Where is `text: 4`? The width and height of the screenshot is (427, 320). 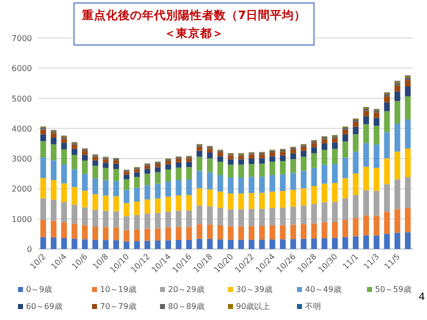
text: 4 is located at coordinates (421, 297).